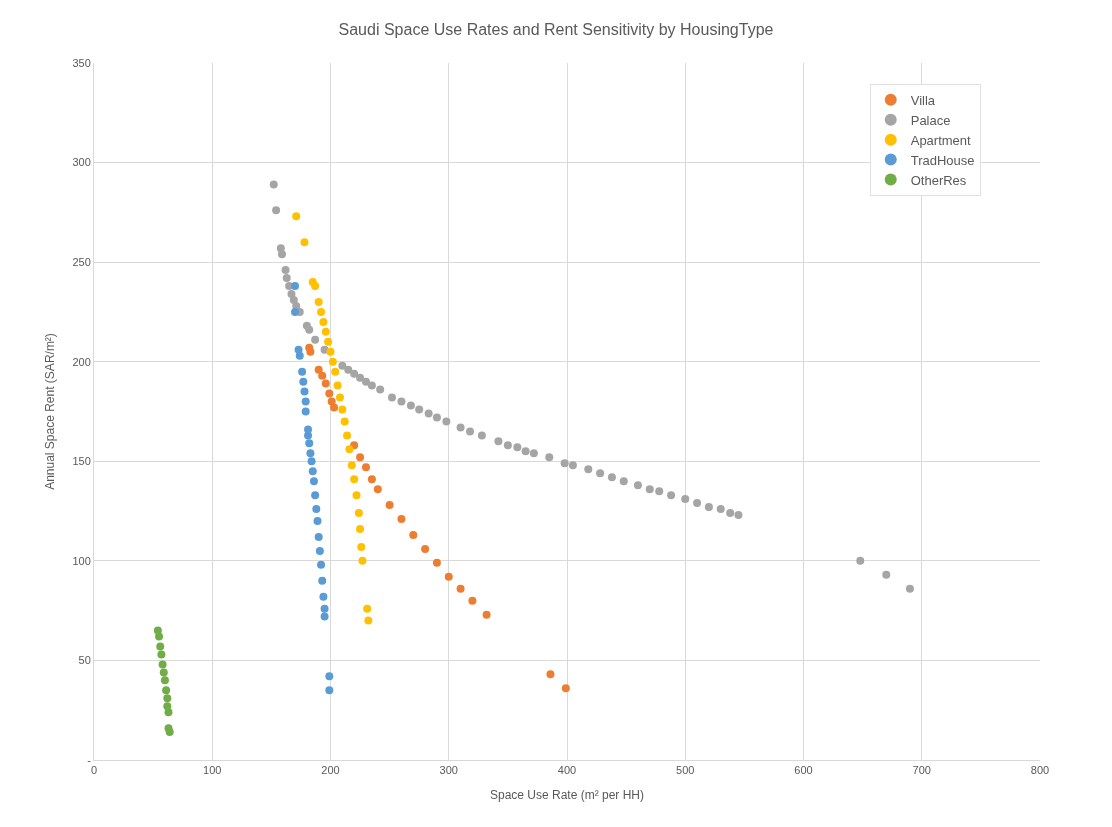  I want to click on legend-label: Palace, so click(930, 120).